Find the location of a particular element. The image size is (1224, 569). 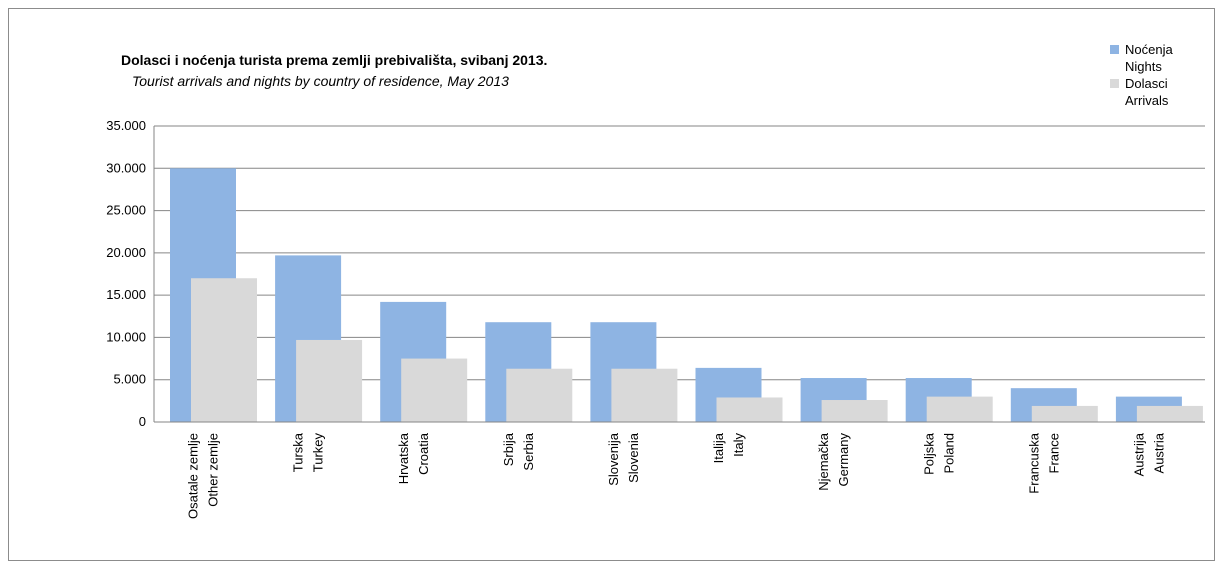

y-tick-label: 0 is located at coordinates (142, 421).